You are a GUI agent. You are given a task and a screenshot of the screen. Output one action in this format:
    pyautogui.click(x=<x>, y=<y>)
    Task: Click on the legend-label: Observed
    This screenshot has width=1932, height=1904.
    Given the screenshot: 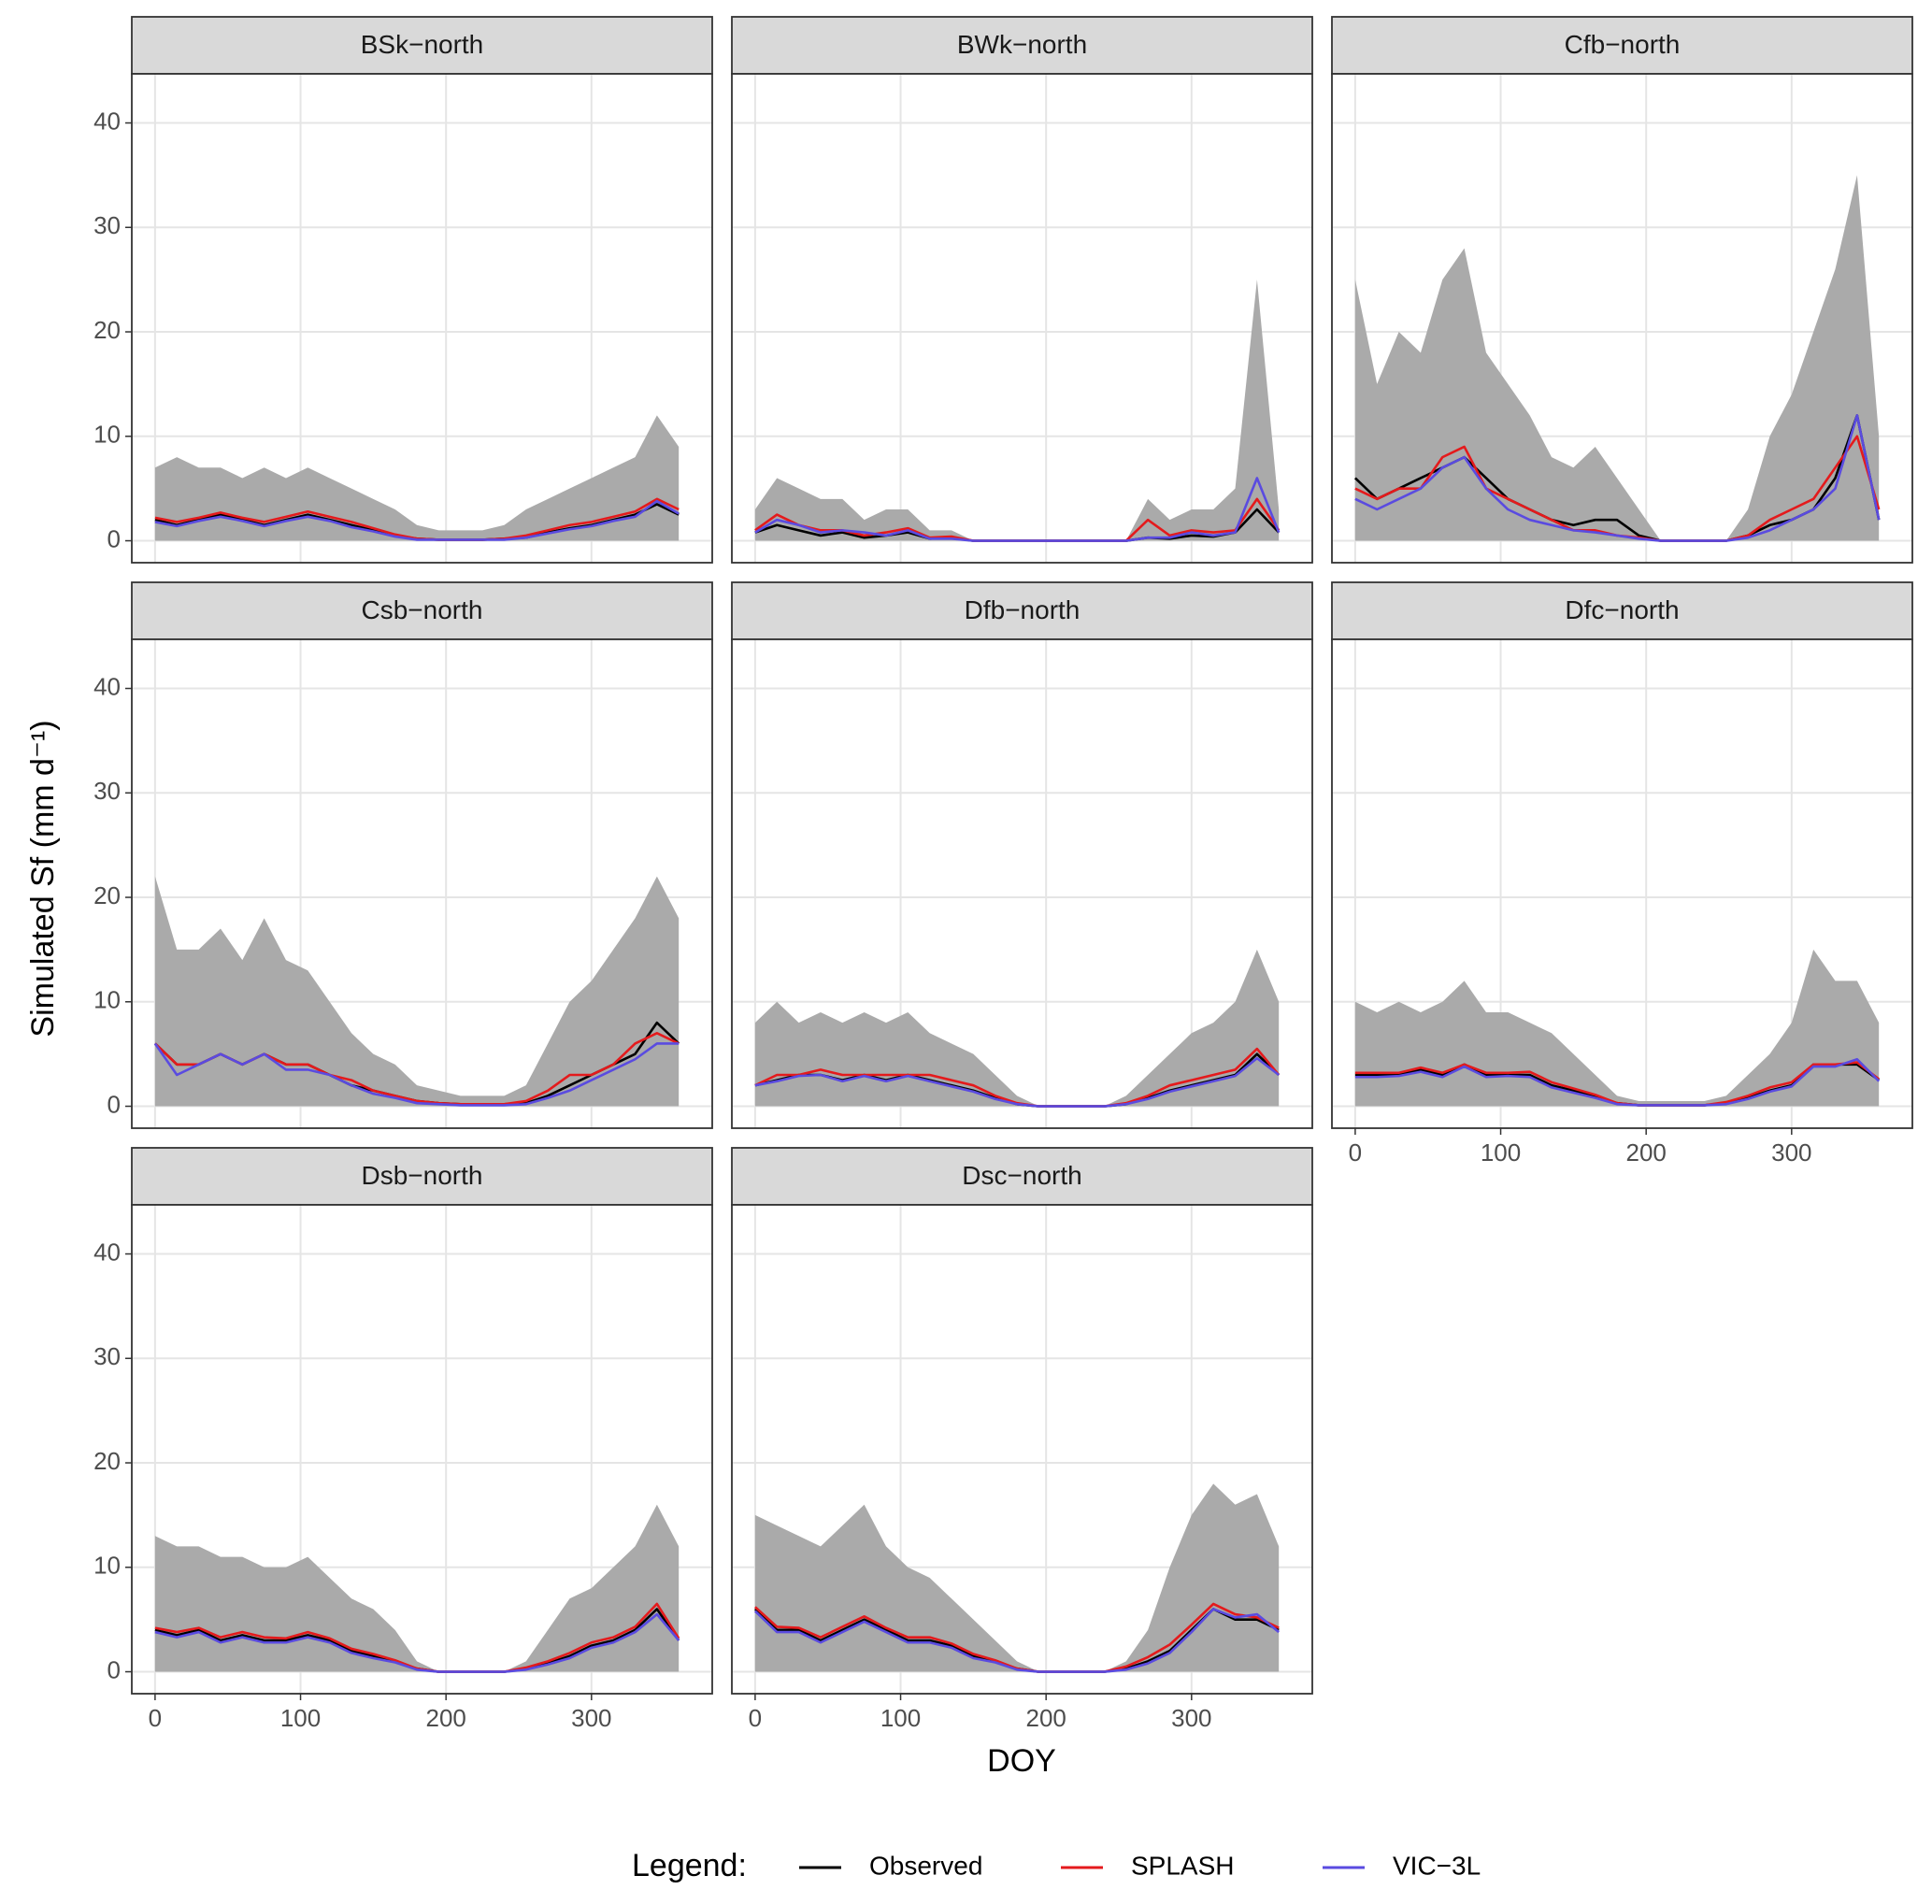 What is the action you would take?
    pyautogui.click(x=925, y=1865)
    